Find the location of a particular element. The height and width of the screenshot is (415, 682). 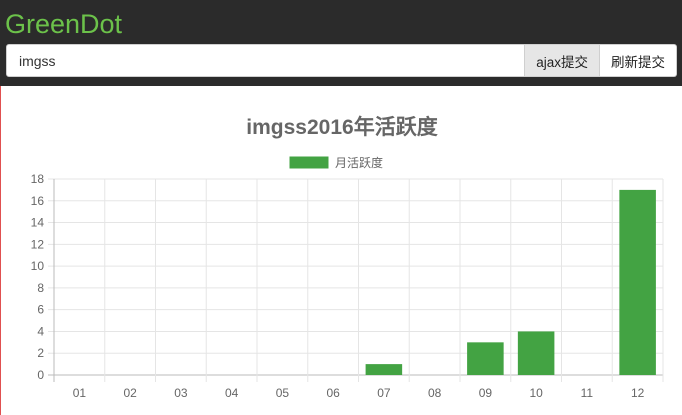

y-tick-label: 18 is located at coordinates (38, 179).